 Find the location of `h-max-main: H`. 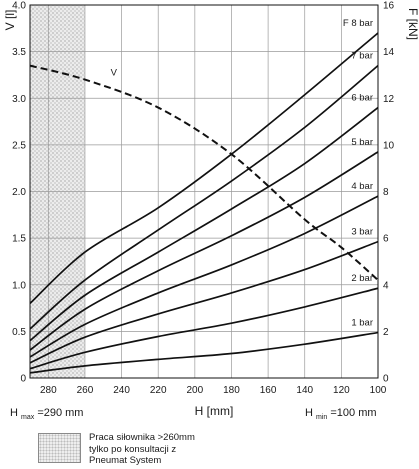

h-max-main: H is located at coordinates (14, 413).